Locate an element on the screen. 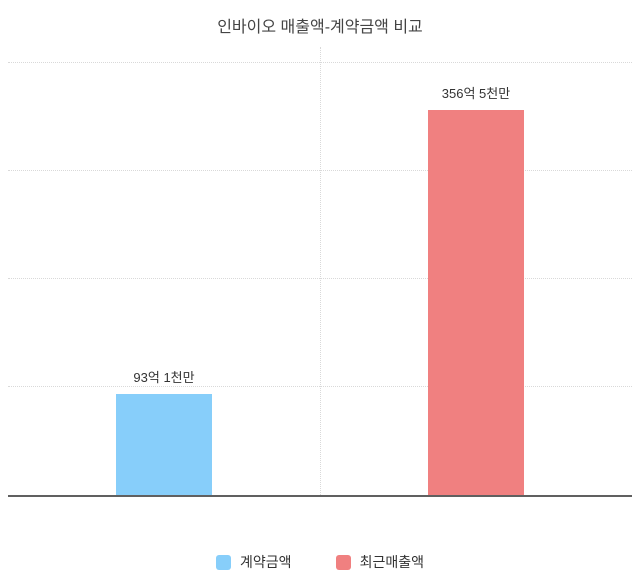 Image resolution: width=640 pixels, height=588 pixels. chart-legend: 계약금액 최근매출액 is located at coordinates (320, 562).